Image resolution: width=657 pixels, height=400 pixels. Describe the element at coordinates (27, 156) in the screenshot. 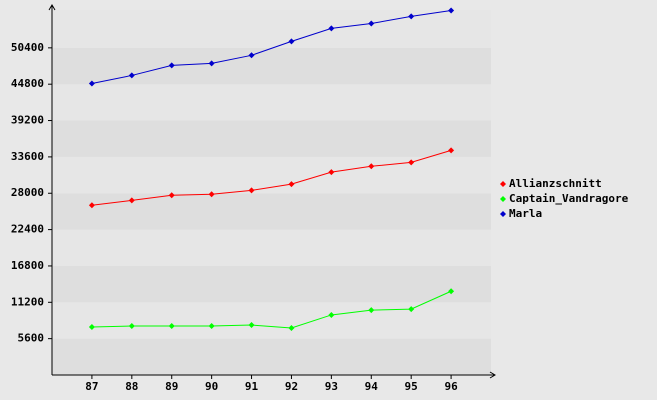

I see `y-tick-label: 33600` at that location.